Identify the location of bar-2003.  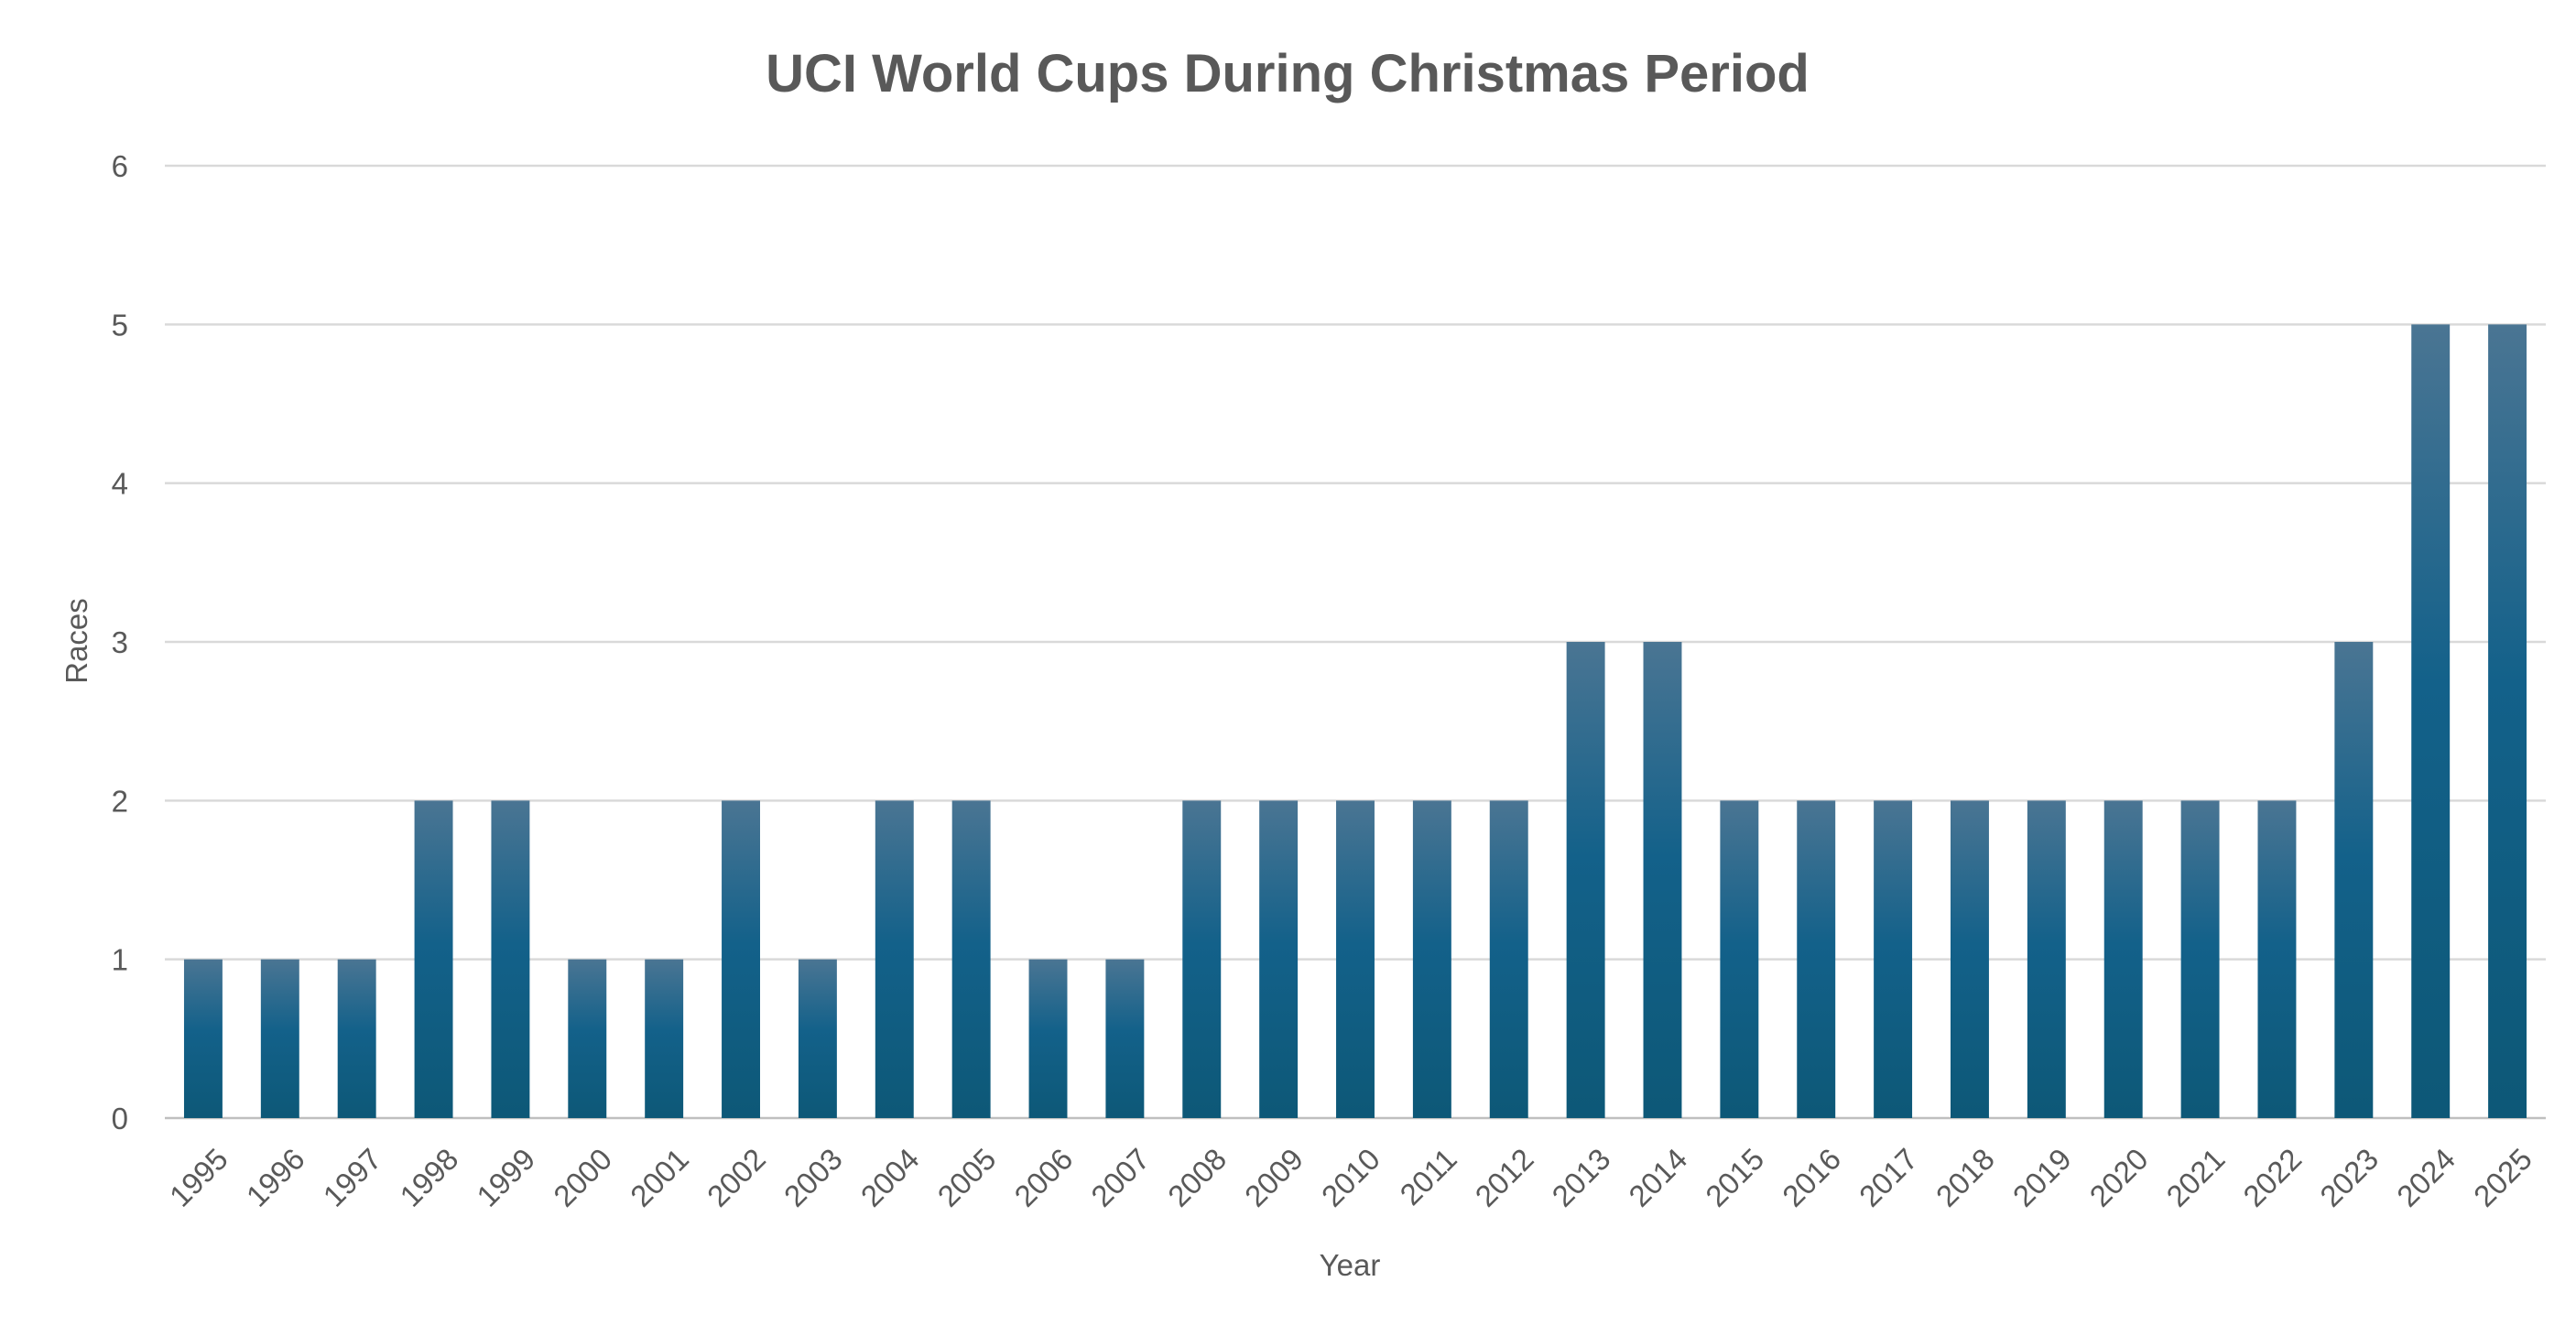
(817, 1038).